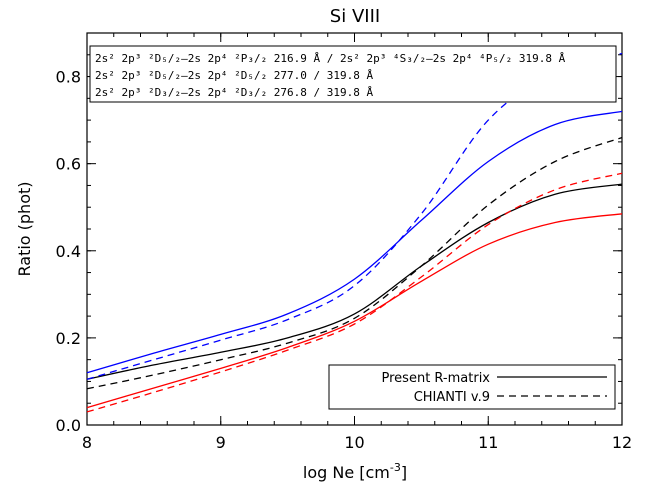 This screenshot has height=490, width=654. I want to click on x-axis-label-exponent: -3, so click(395, 467).